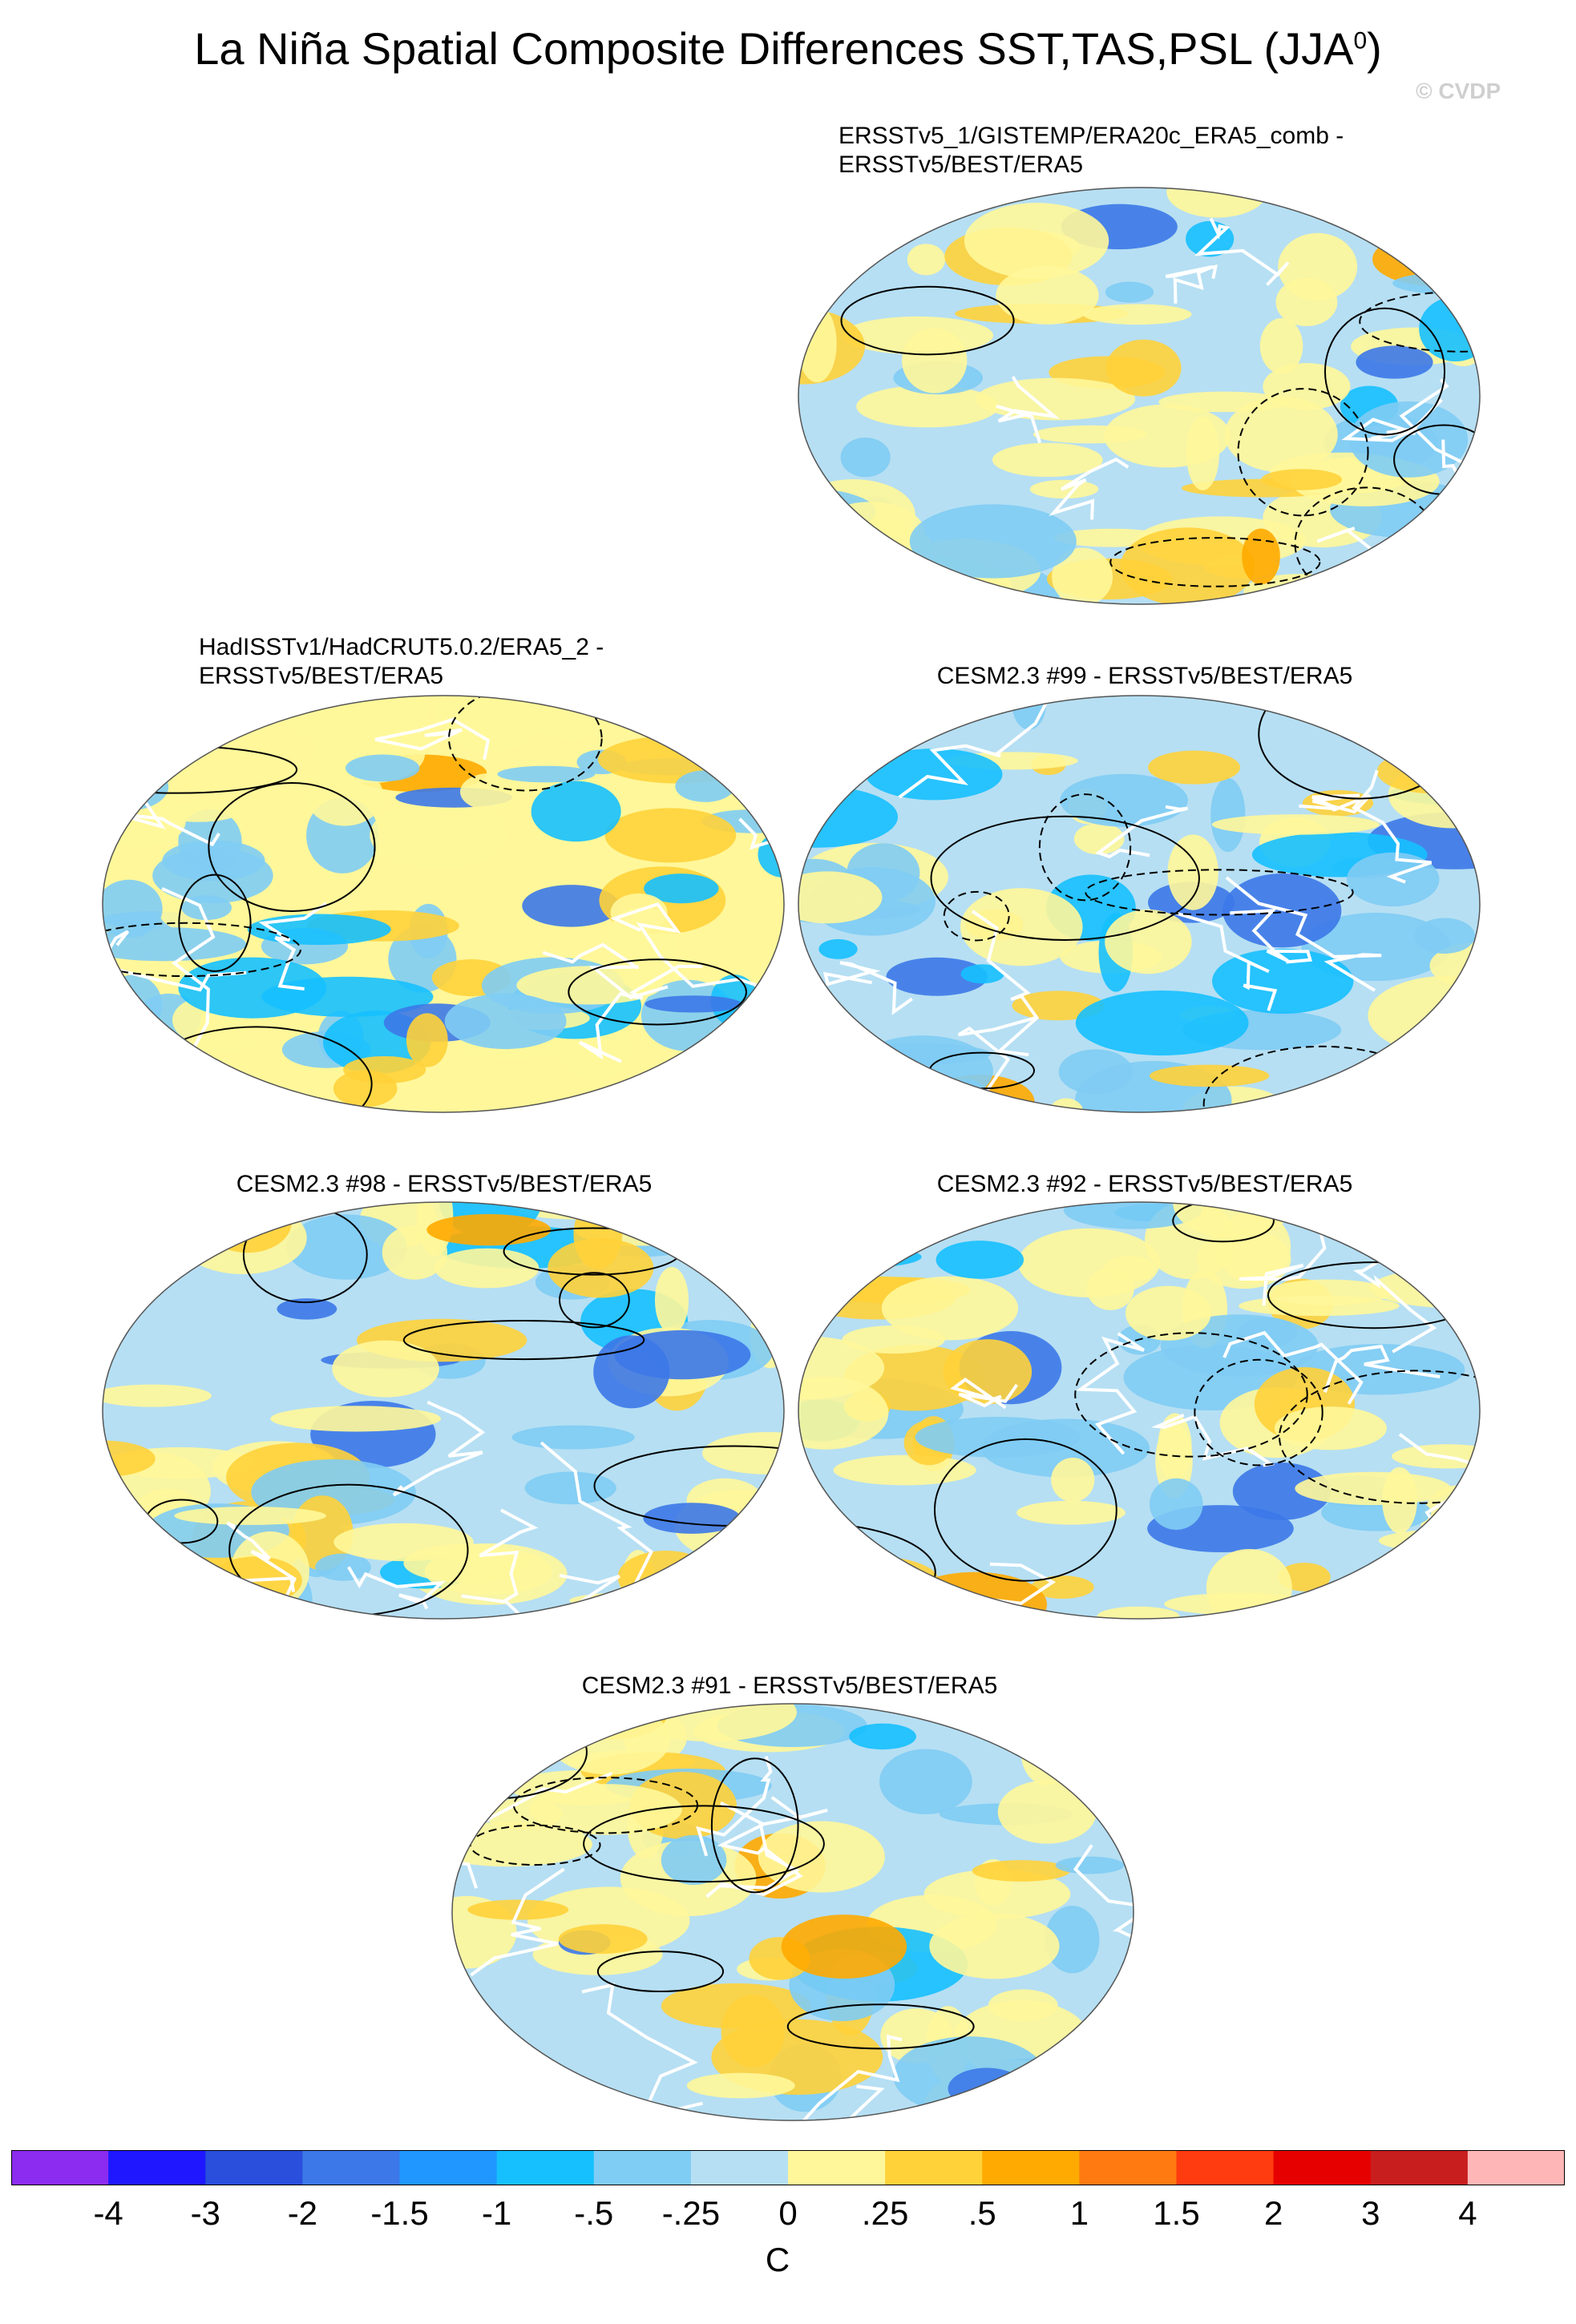 The image size is (1576, 2324). What do you see at coordinates (1144, 1184) in the screenshot?
I see `panel-title-cesm92: CESM2.3 #92 - ERSSTv5/BEST/ERA5` at bounding box center [1144, 1184].